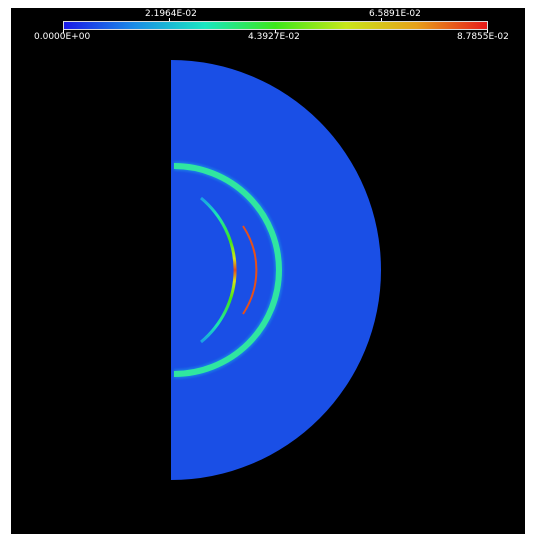  Describe the element at coordinates (275, 25) in the screenshot. I see `colorbar-gradient` at that location.